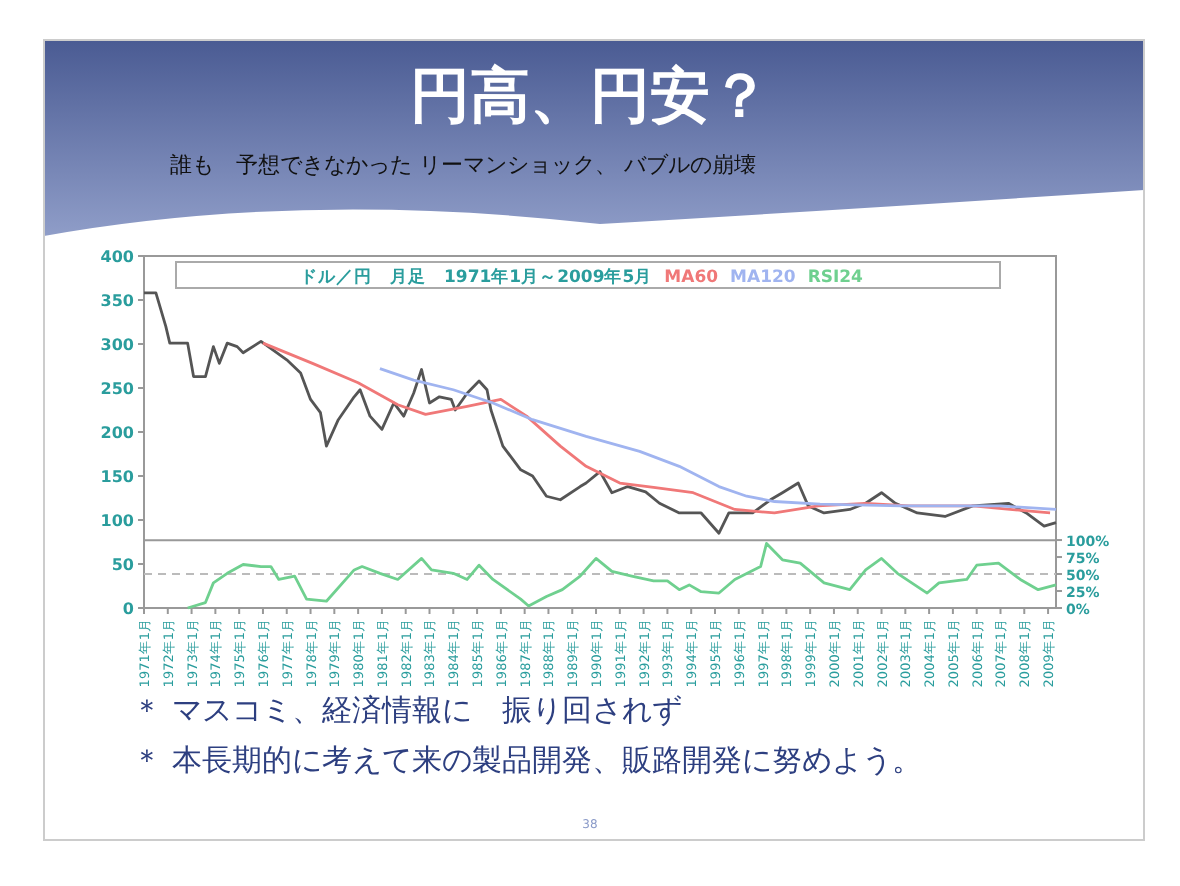 Image resolution: width=1180 pixels, height=886 pixels. I want to click on text: ＊ 本長期的に考えて来の製品開発、販路開発に努めよう。, so click(527, 760).